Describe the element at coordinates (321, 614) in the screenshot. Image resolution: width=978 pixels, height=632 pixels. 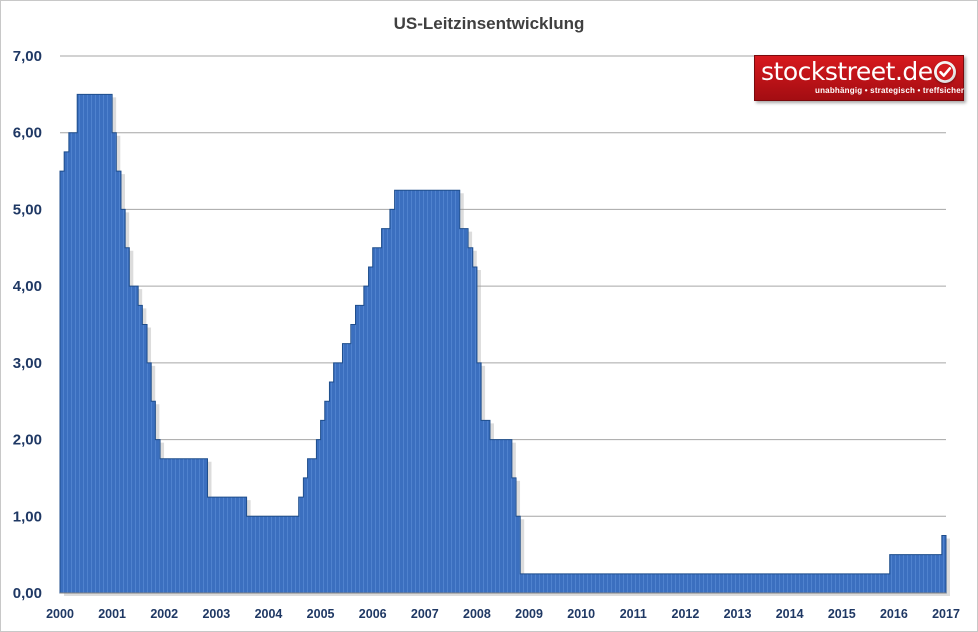
I see `x-tick-label: 2005` at that location.